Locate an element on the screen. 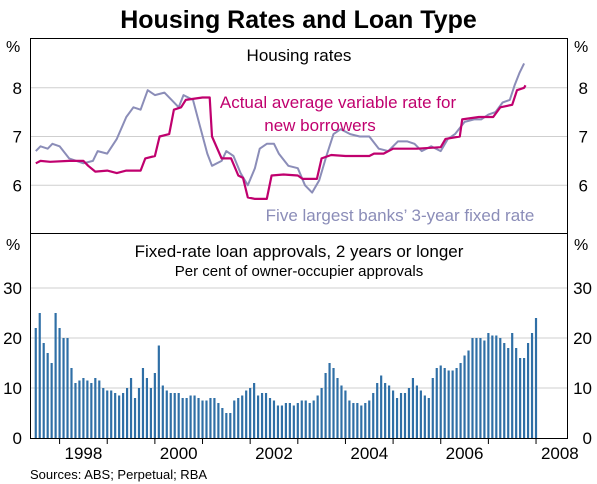  x-tick-label: 2008 is located at coordinates (560, 453).